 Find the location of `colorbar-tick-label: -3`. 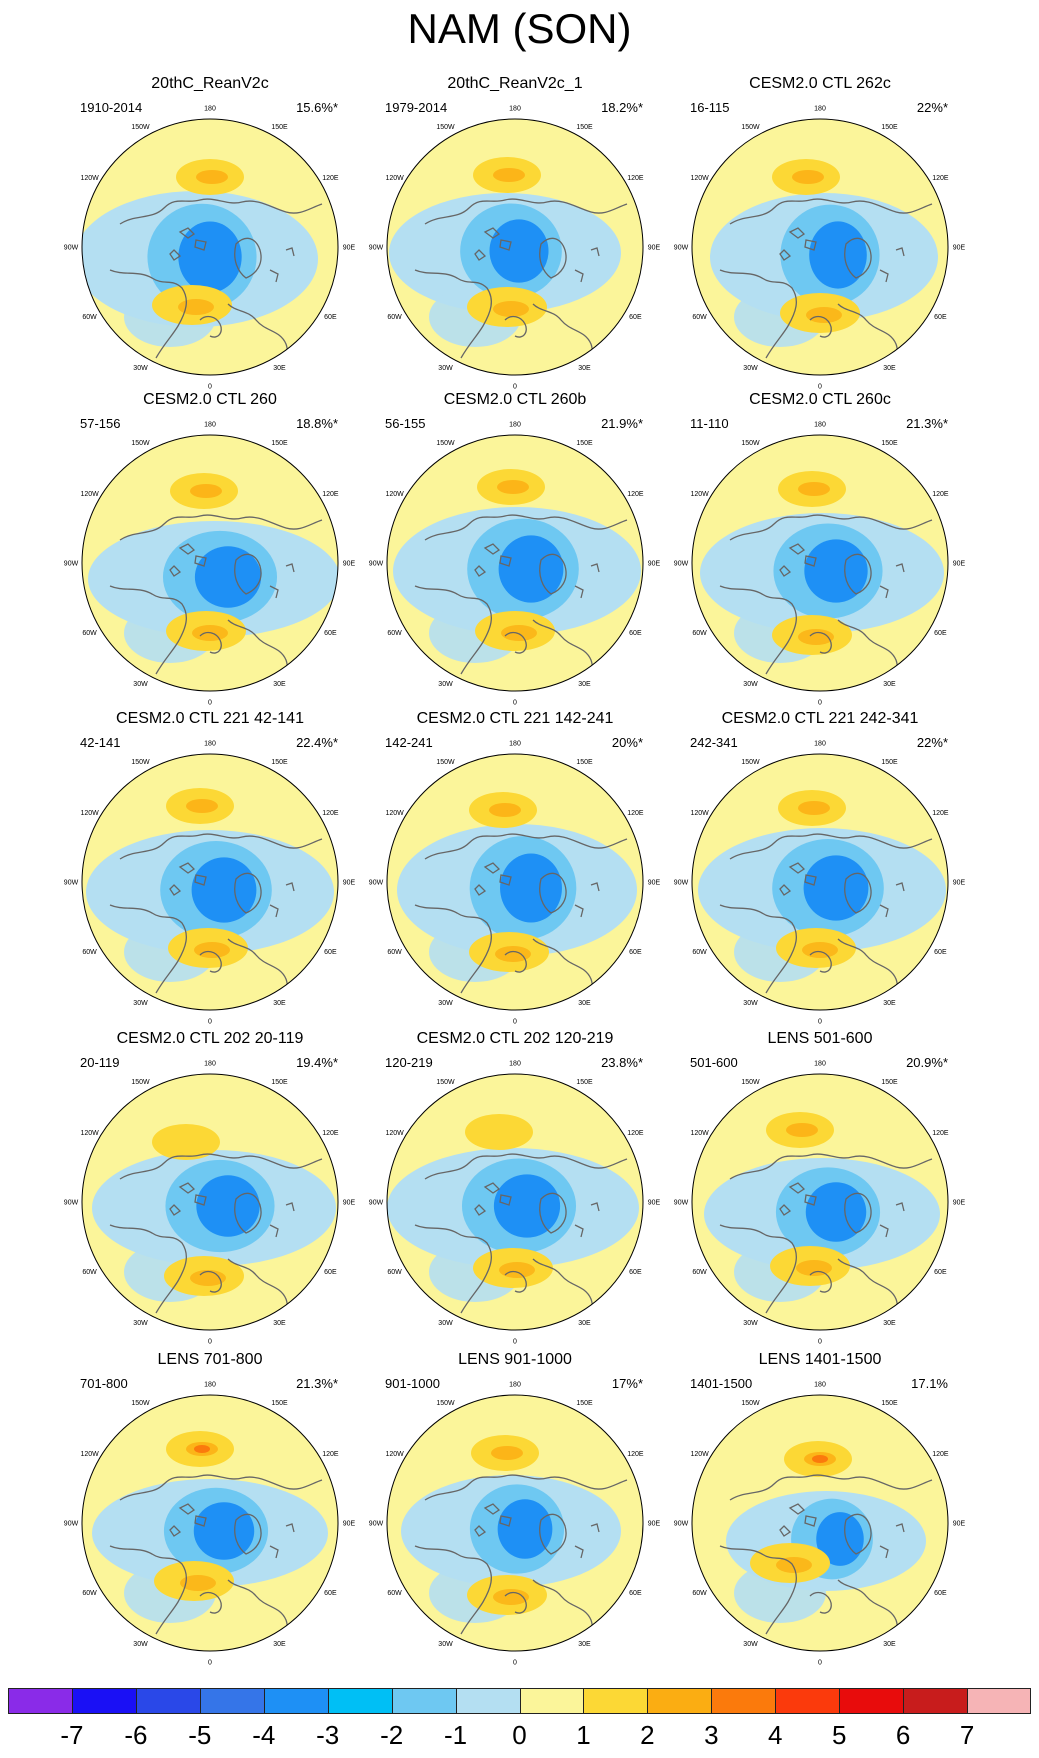

colorbar-tick-label: -3 is located at coordinates (328, 1735).